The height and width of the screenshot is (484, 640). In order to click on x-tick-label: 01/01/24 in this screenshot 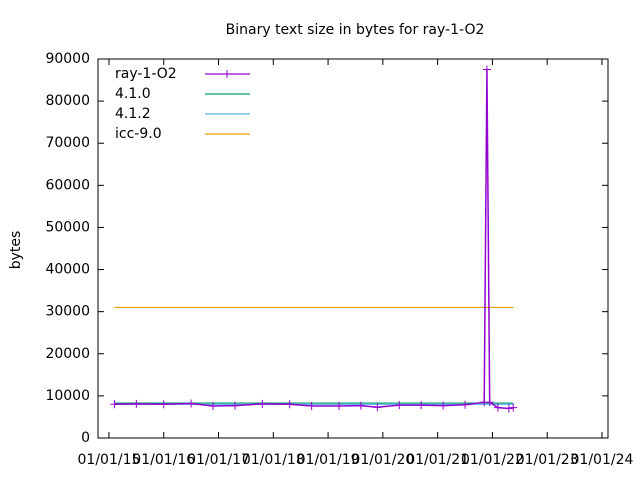, I will do `click(602, 460)`.